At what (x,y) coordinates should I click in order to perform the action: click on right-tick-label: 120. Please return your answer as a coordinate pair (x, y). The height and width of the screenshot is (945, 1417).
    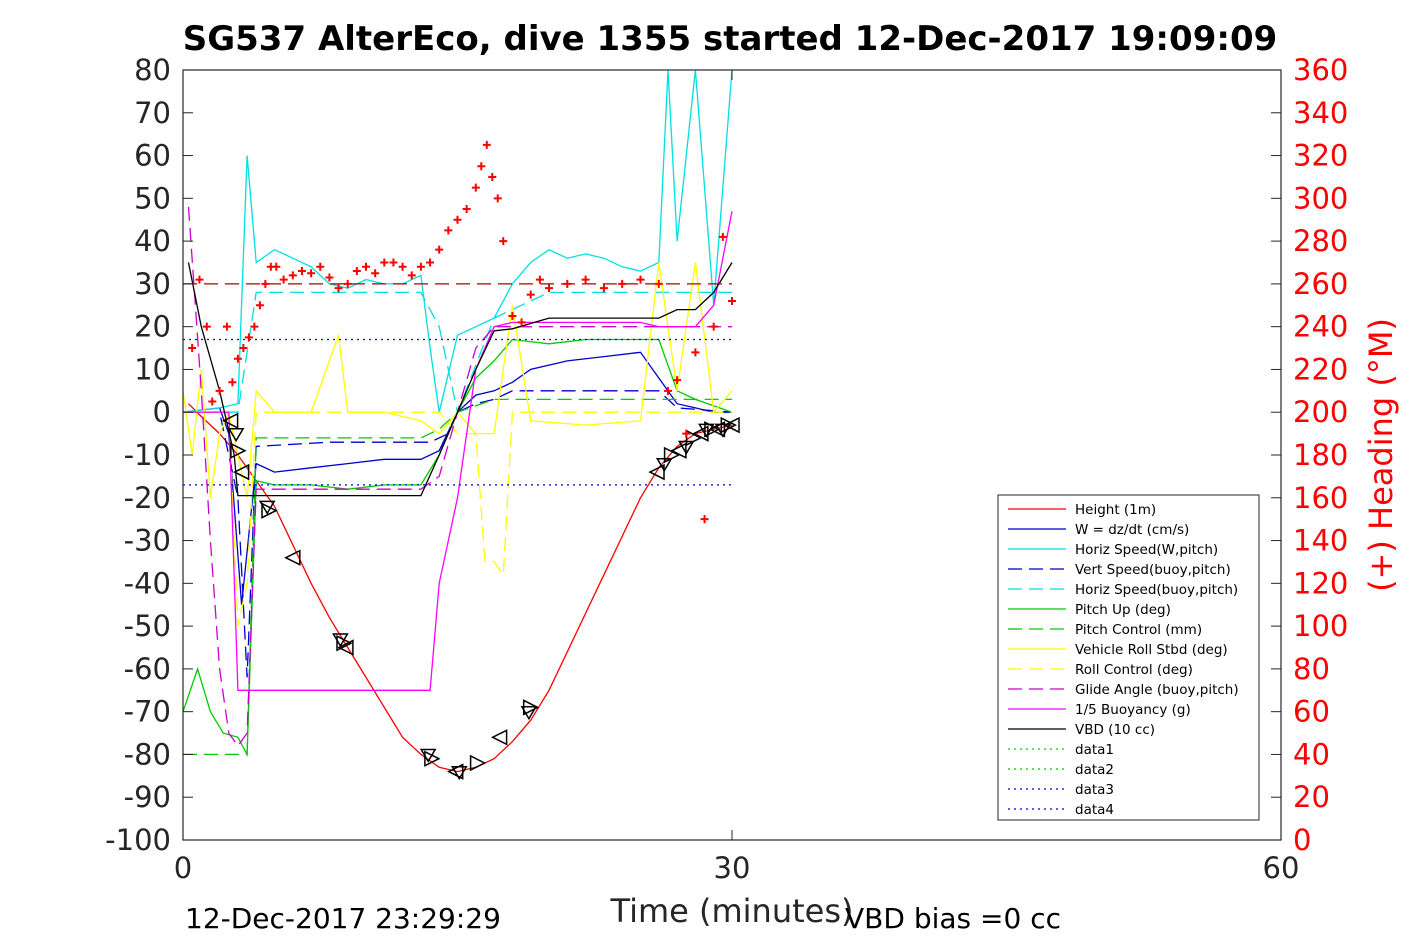
    Looking at the image, I should click on (1320, 583).